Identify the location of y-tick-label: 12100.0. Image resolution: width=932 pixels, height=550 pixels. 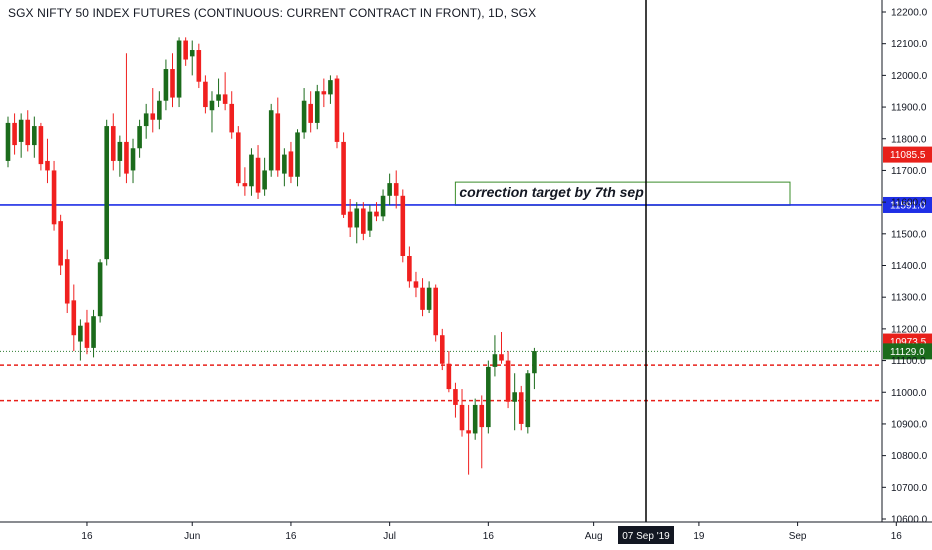
(909, 44).